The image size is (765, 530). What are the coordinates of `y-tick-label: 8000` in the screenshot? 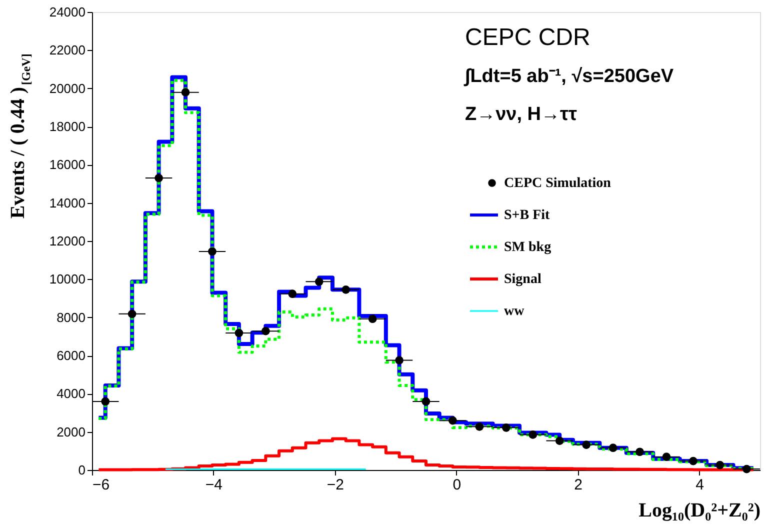 It's located at (71, 317).